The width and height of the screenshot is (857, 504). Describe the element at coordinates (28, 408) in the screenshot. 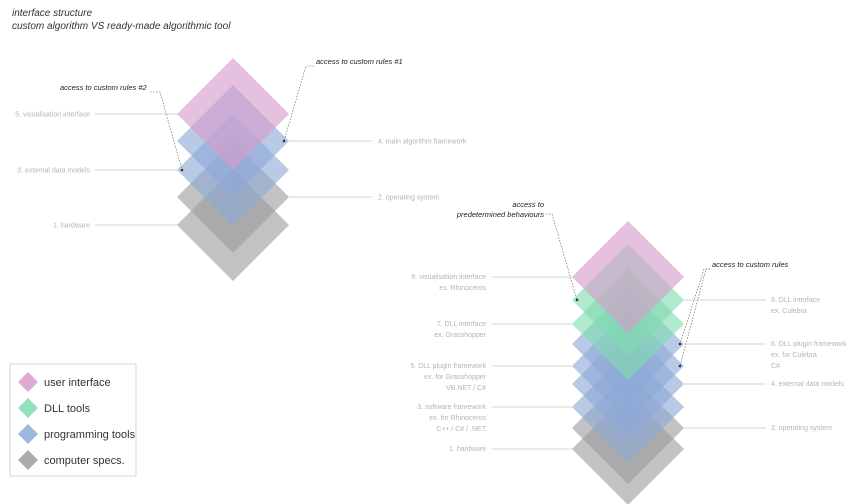

I see `legend-swatch-dll-tools` at that location.